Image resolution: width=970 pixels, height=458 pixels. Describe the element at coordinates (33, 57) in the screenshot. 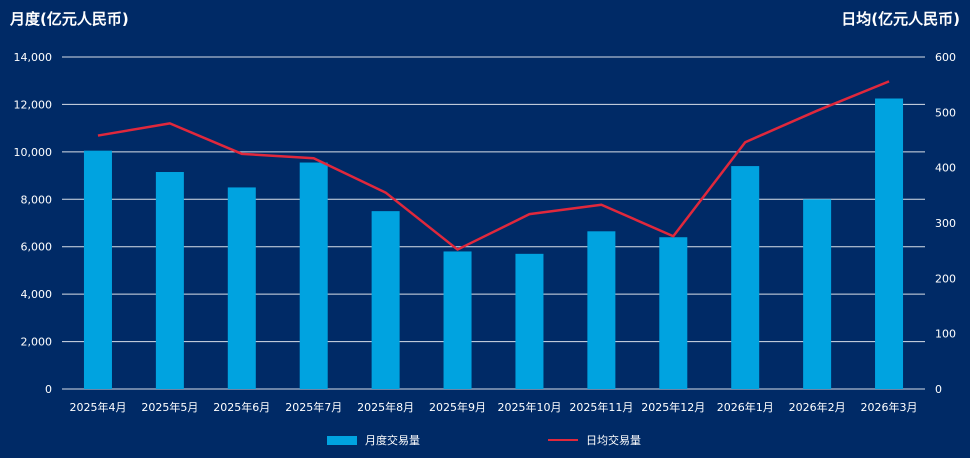

I see `left-tick-label: 14,000` at that location.